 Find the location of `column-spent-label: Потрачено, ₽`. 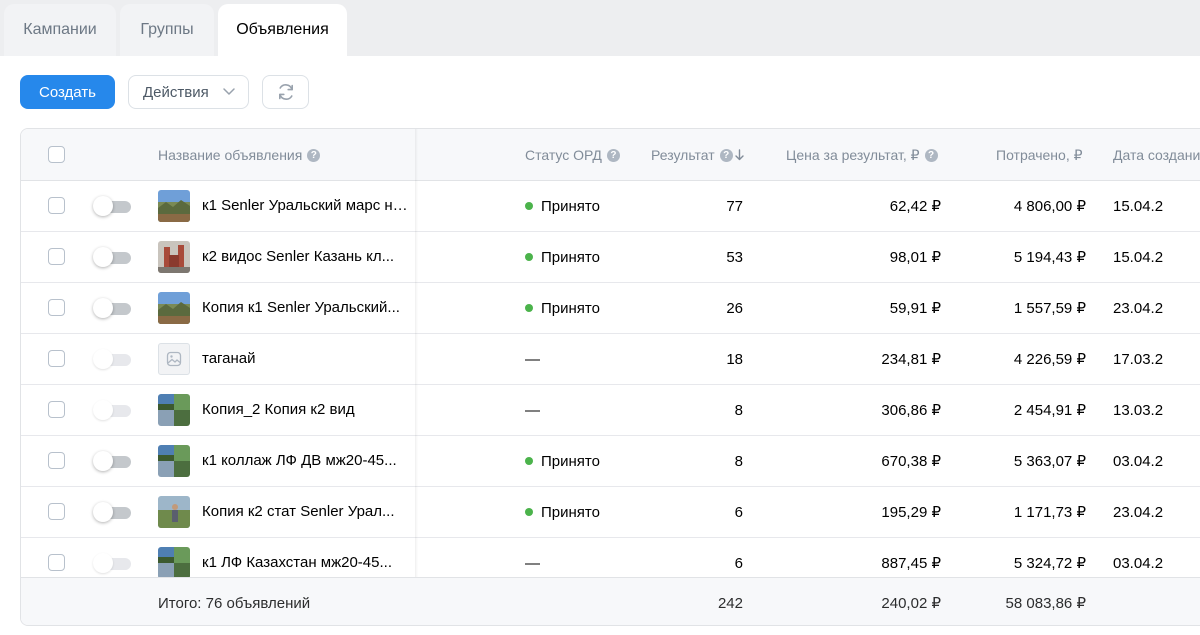

column-spent-label: Потрачено, ₽ is located at coordinates (1039, 154).